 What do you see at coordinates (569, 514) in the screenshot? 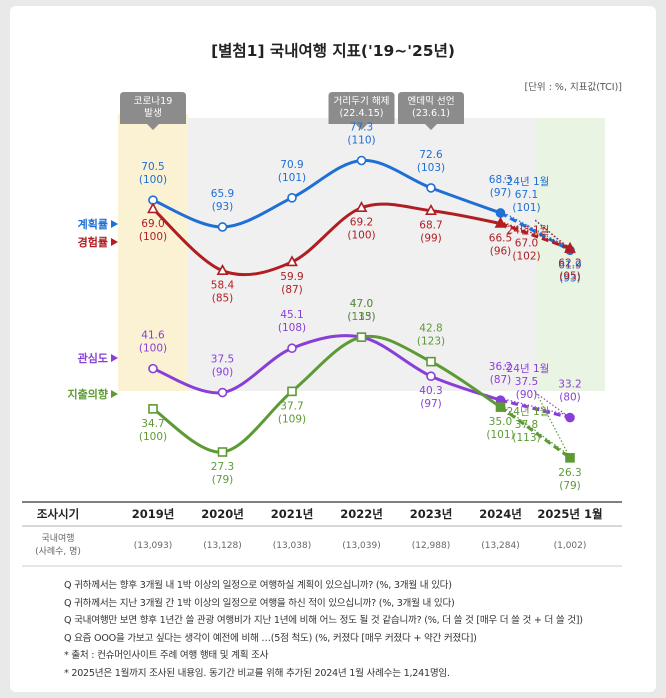
I see `table-year-header: 2025년 1월` at bounding box center [569, 514].